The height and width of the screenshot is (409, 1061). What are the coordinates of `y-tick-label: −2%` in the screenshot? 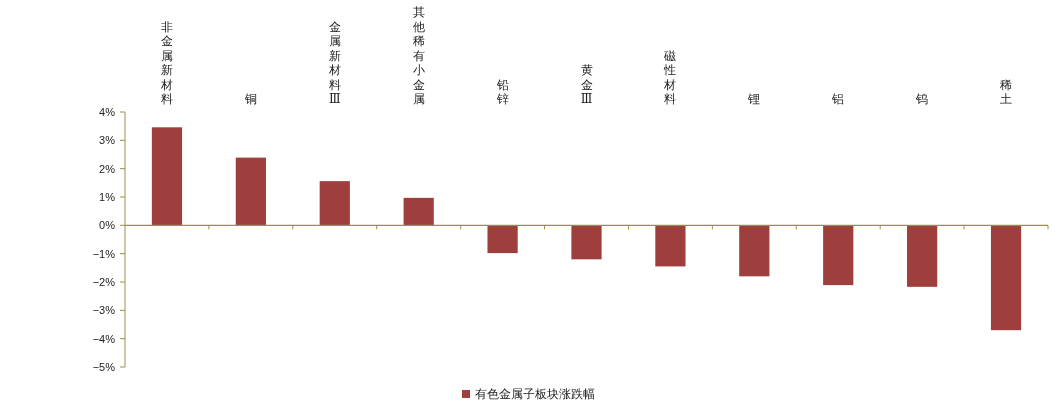 It's located at (104, 282).